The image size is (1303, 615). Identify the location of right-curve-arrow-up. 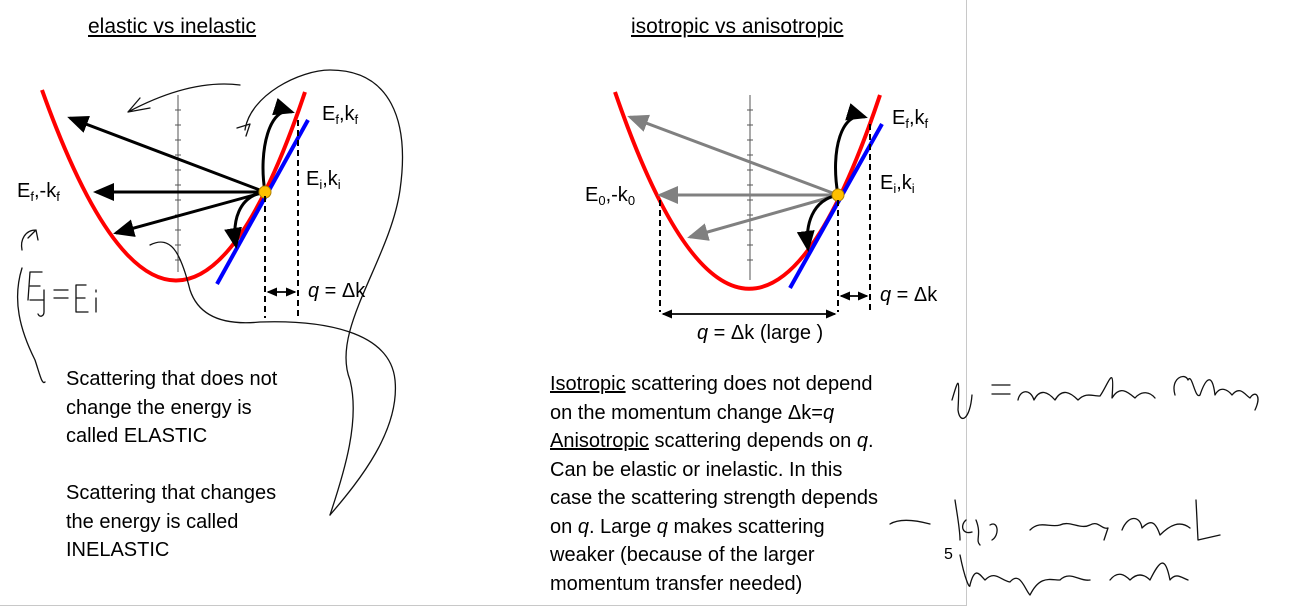
(851, 149).